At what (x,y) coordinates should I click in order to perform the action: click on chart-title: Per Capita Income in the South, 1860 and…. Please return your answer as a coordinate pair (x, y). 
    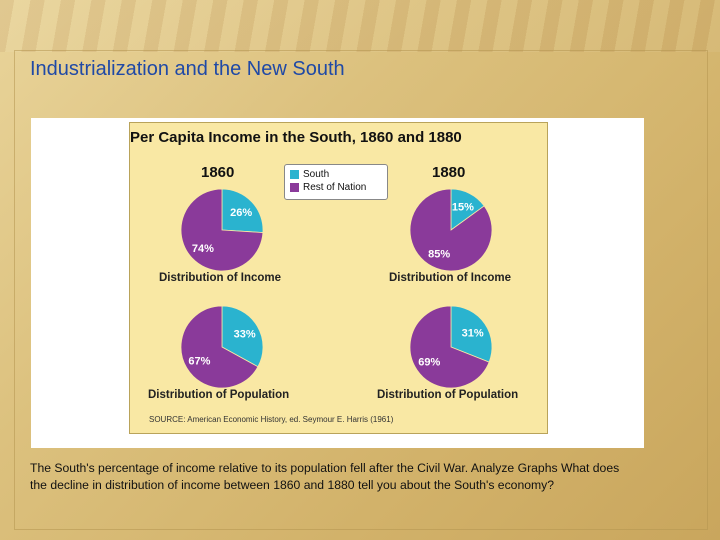
    Looking at the image, I should click on (296, 137).